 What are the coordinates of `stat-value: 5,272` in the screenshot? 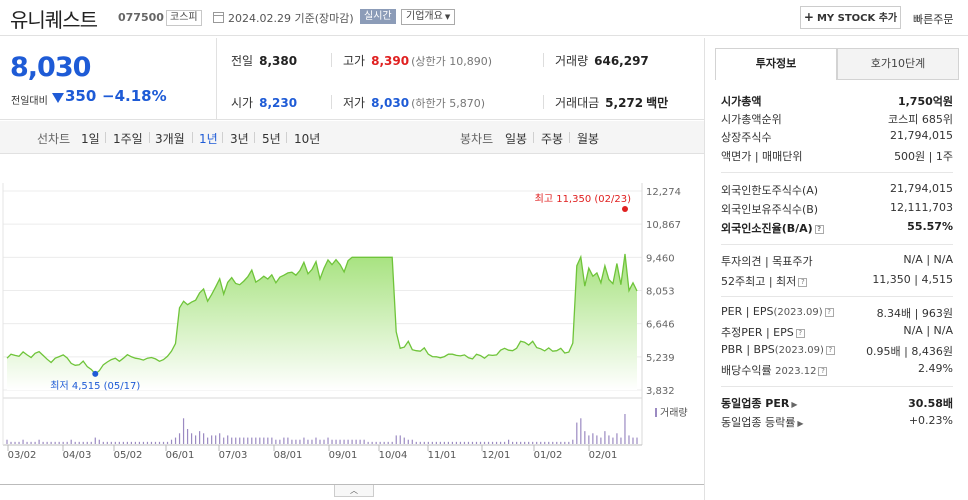 It's located at (624, 103).